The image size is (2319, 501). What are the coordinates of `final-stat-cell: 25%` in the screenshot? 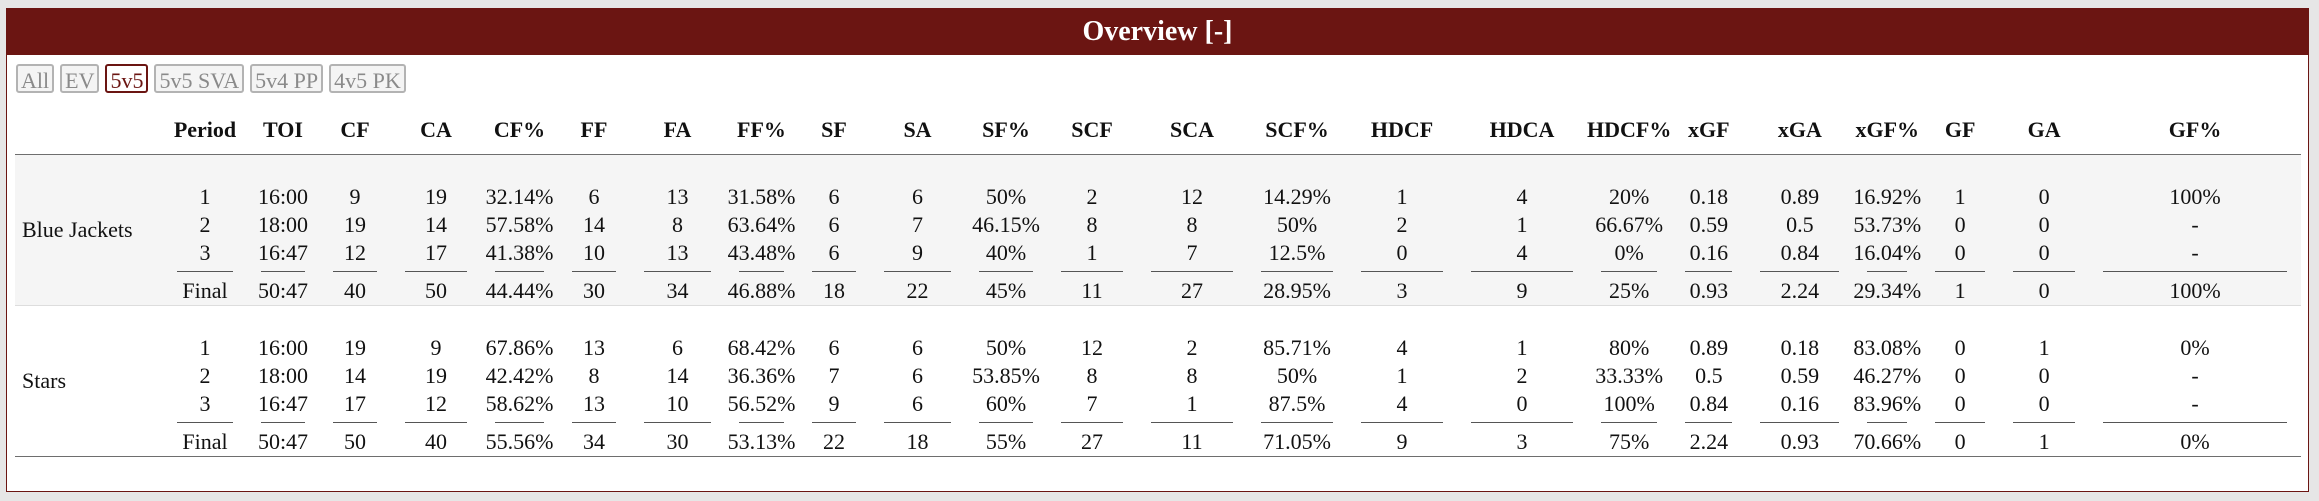 It's located at (1629, 291).